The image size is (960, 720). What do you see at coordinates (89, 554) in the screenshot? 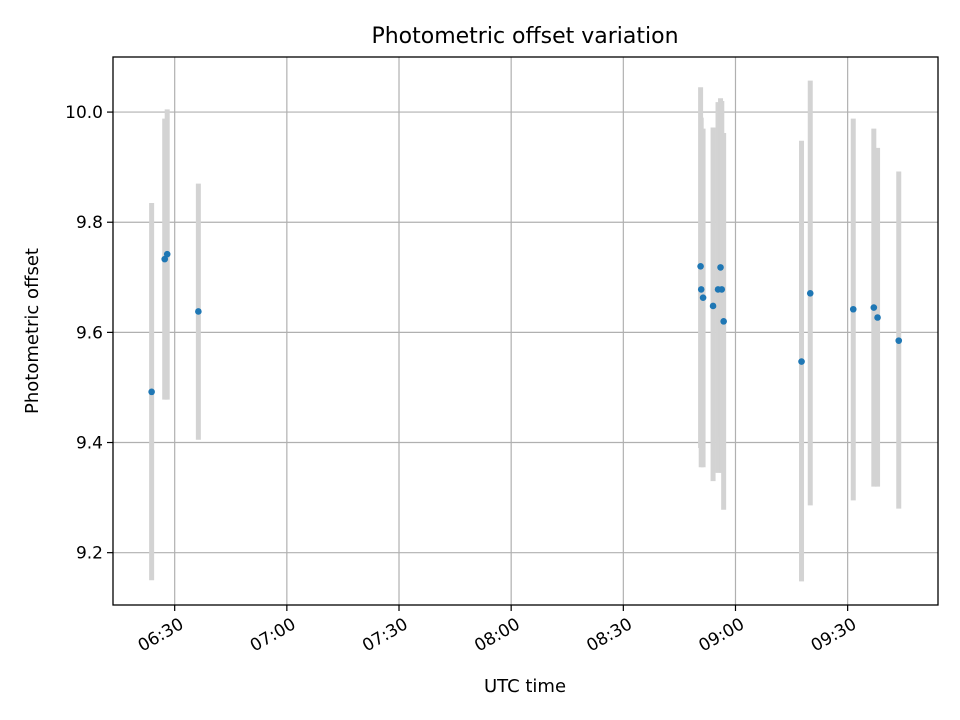
I see `y-tick-label: 9.2` at bounding box center [89, 554].